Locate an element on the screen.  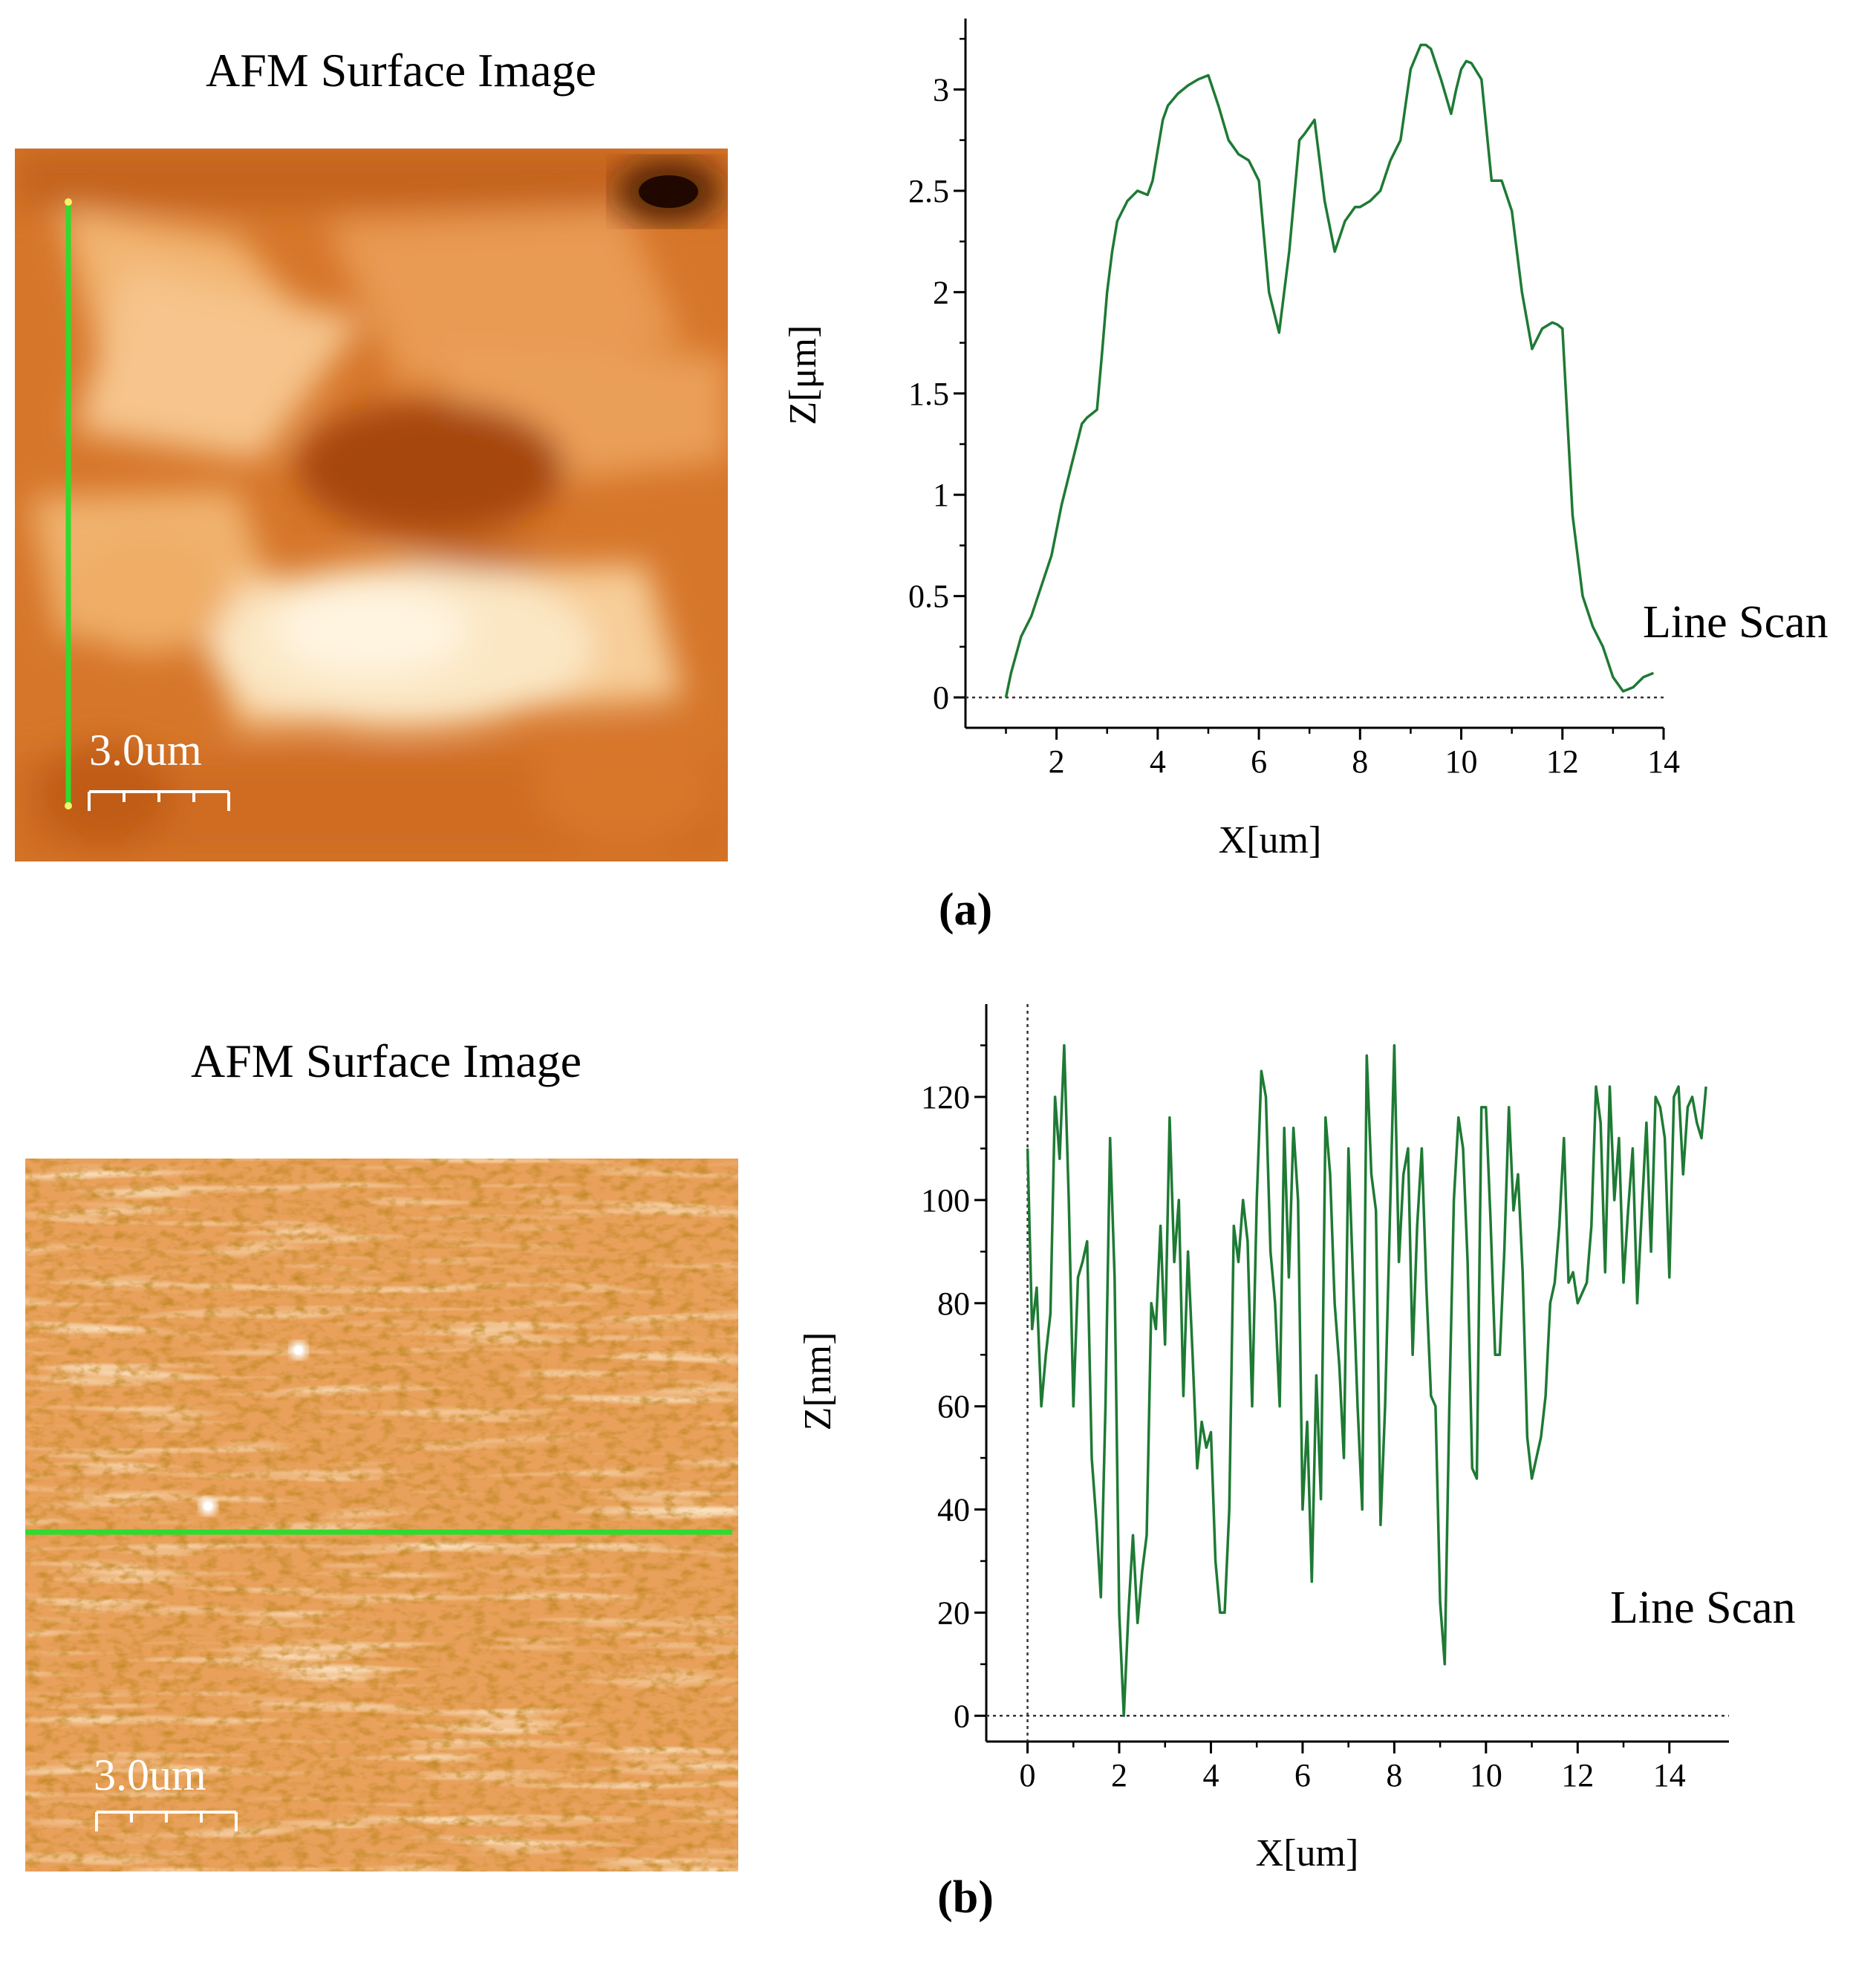
scale-bar-label-b: 3.0um is located at coordinates (150, 1775).